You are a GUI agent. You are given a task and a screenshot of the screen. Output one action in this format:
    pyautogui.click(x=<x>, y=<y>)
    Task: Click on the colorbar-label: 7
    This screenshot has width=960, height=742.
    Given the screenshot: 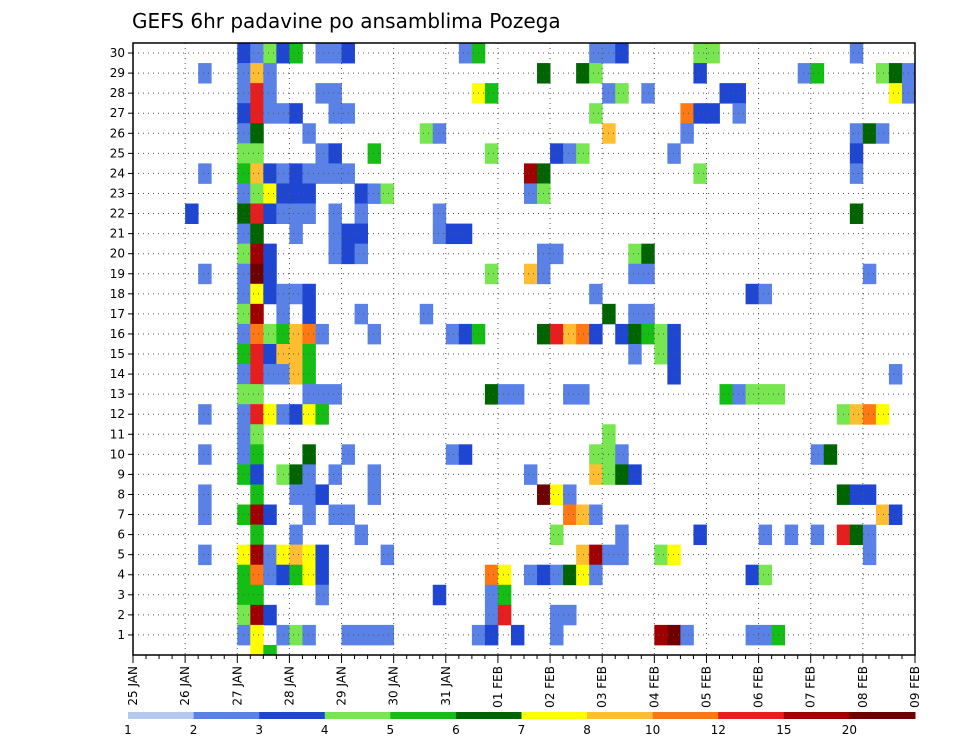 What is the action you would take?
    pyautogui.click(x=522, y=730)
    